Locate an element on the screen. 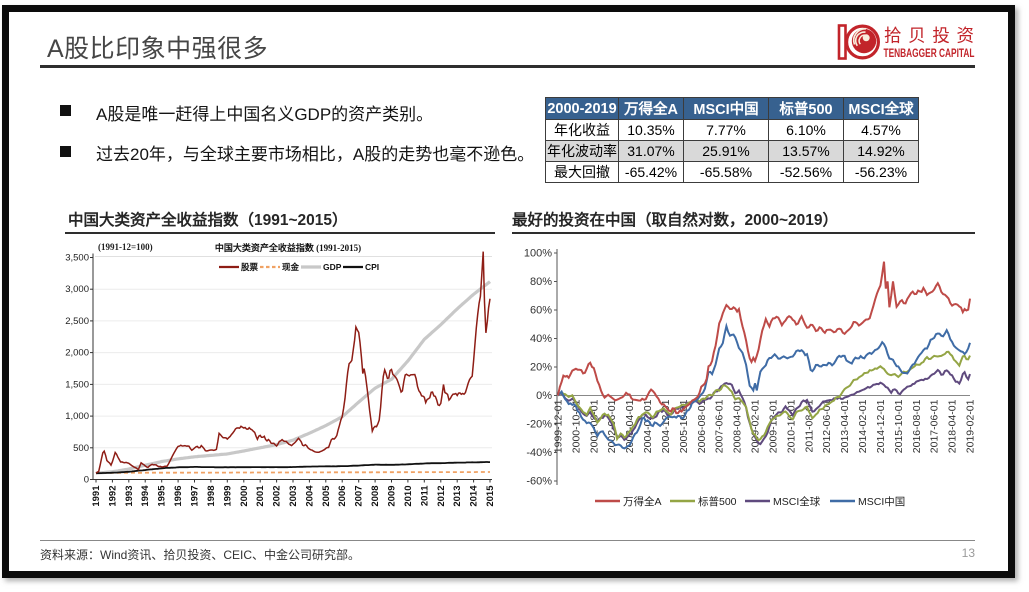 This screenshot has height=592, width=1029. svg-text: 1,000 is located at coordinates (77, 416).